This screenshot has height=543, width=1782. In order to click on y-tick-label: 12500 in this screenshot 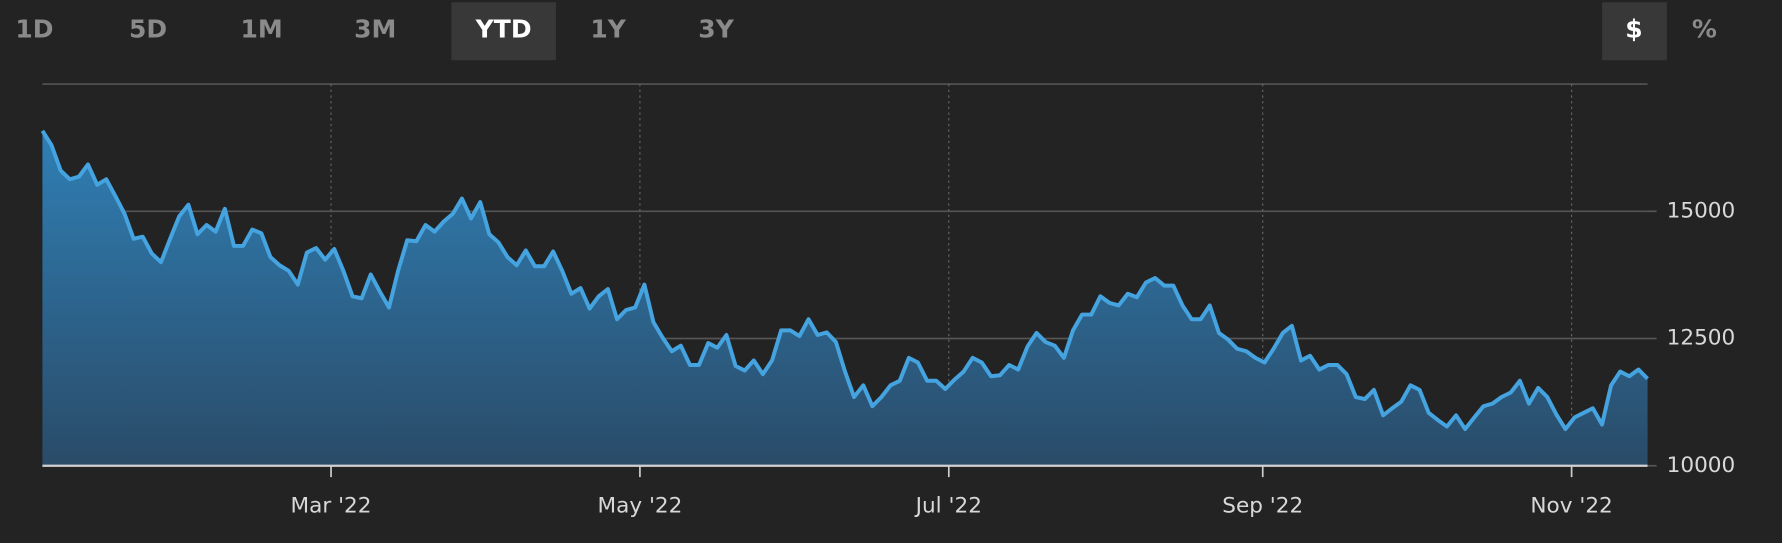, I will do `click(1701, 338)`.